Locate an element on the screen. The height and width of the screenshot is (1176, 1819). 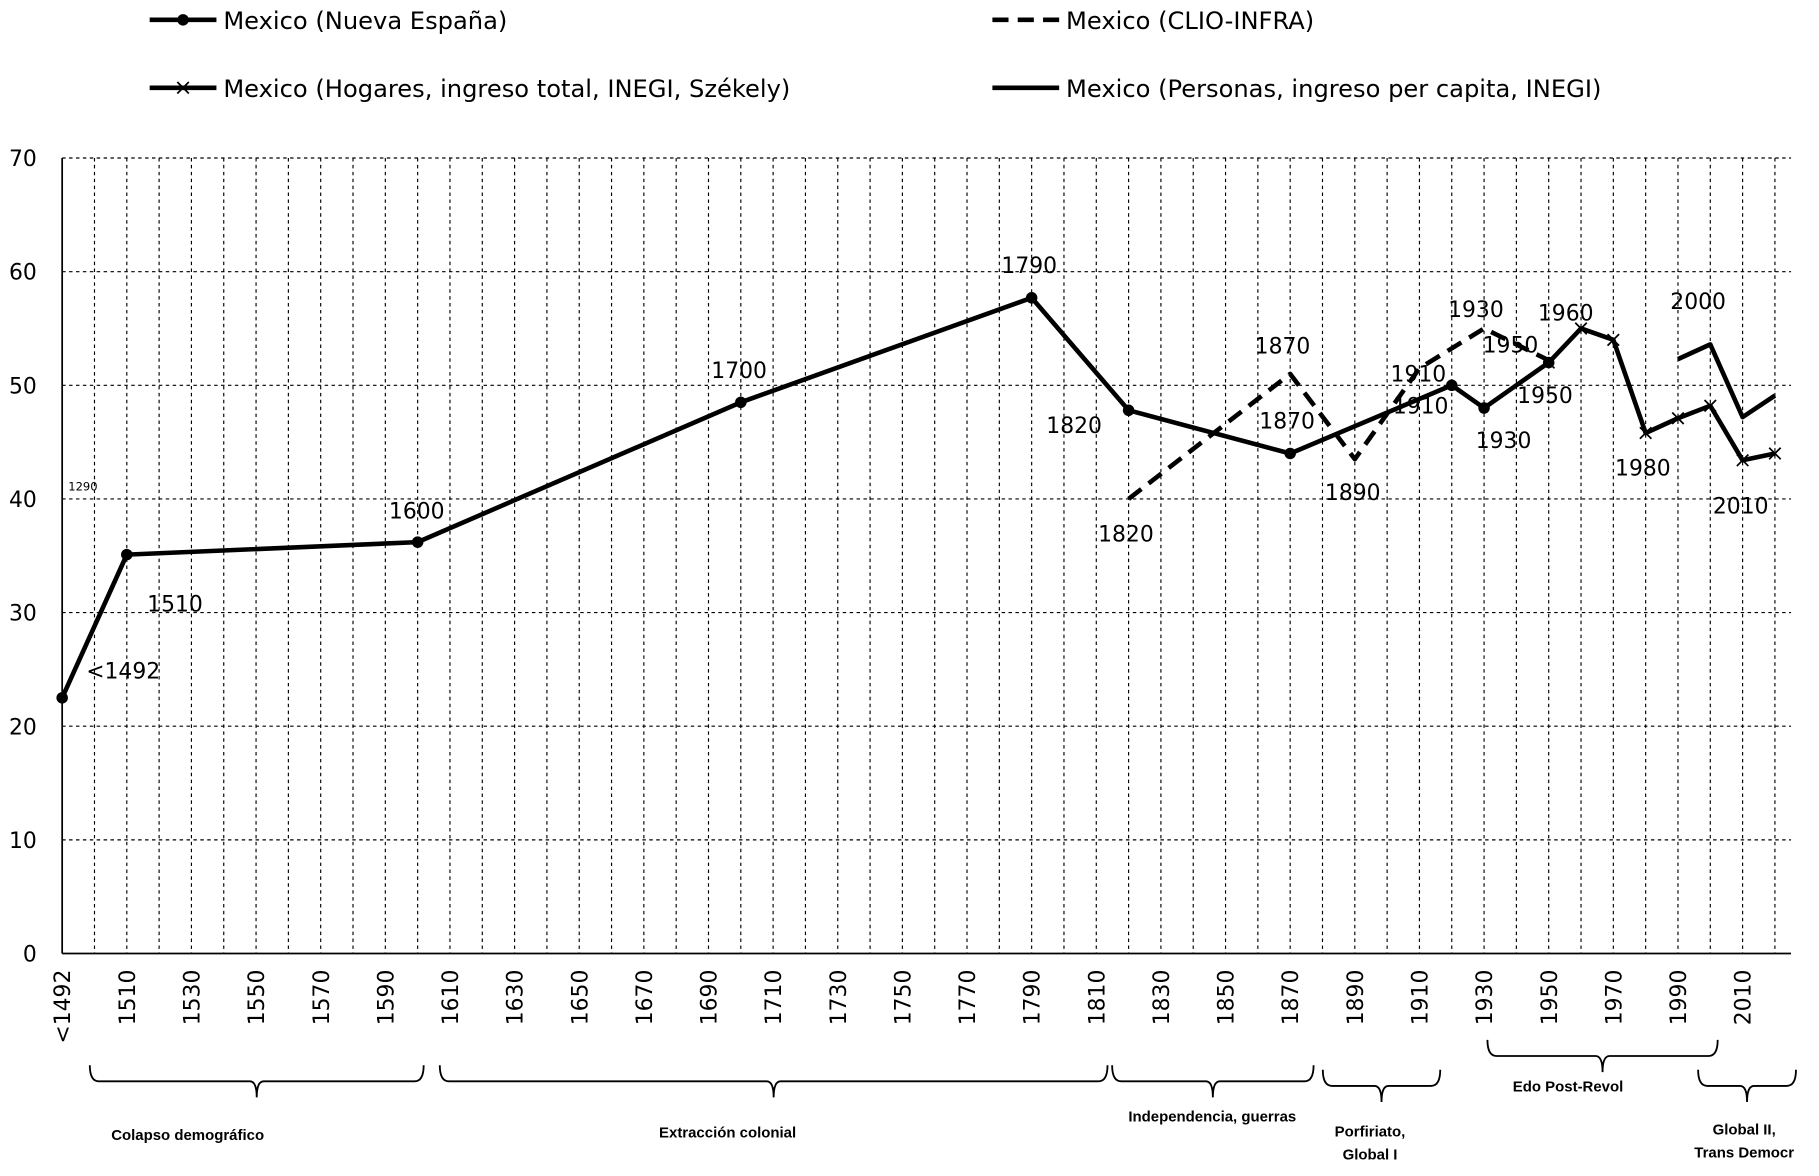
period-label: Global I is located at coordinates (1370, 1155).